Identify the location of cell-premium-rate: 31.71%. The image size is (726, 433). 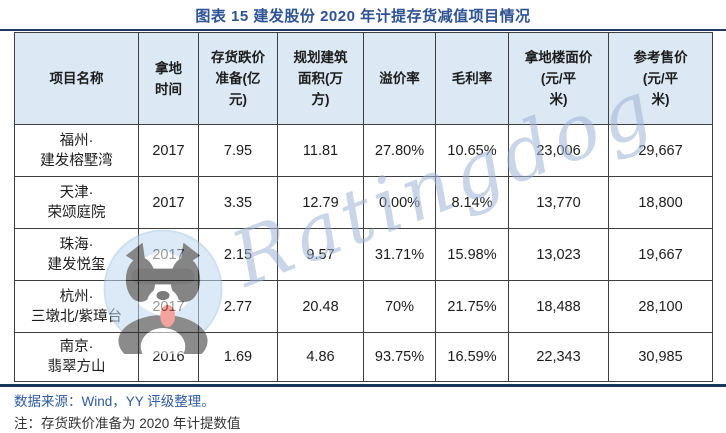
(399, 254).